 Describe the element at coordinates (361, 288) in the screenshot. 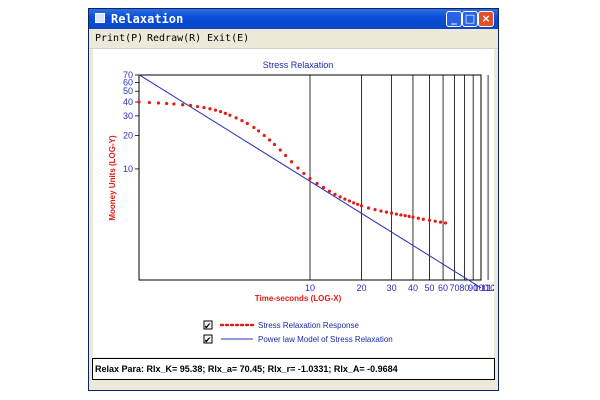

I see `x-tick-label: 20` at that location.